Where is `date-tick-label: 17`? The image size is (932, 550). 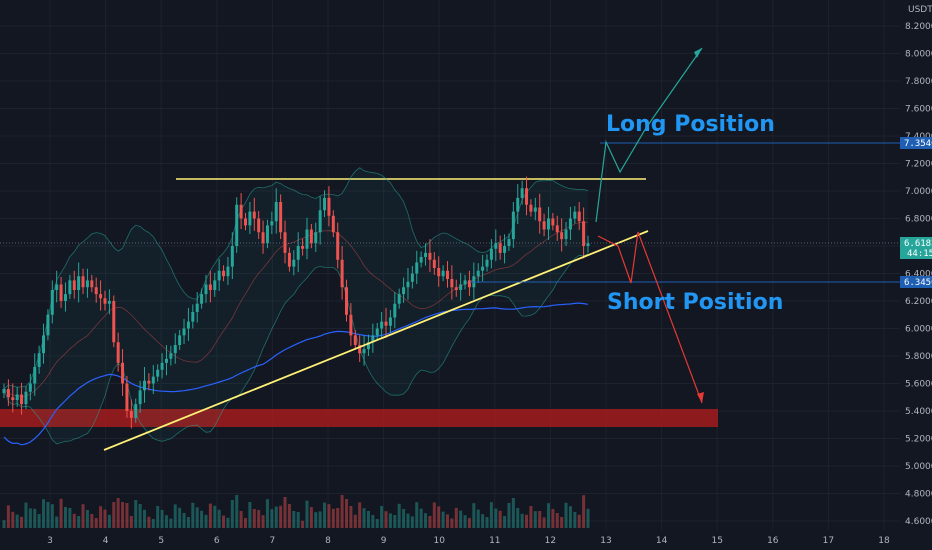
date-tick-label: 17 is located at coordinates (828, 541).